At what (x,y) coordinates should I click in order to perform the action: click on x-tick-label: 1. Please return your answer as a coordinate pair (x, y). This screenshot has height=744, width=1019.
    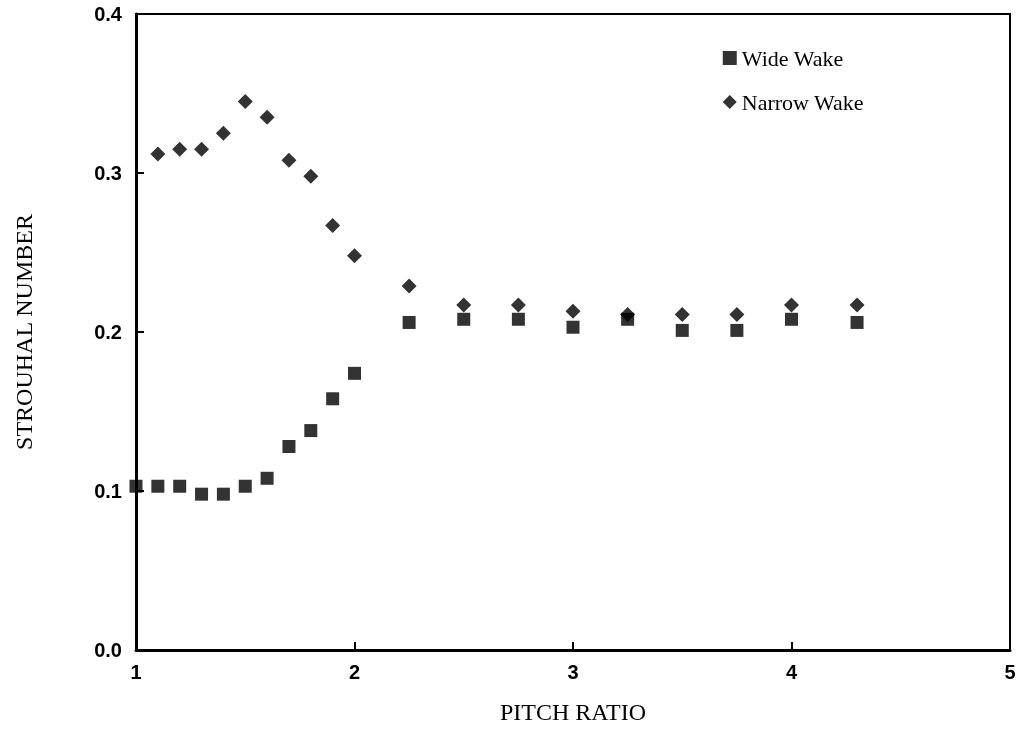
    Looking at the image, I should click on (136, 672).